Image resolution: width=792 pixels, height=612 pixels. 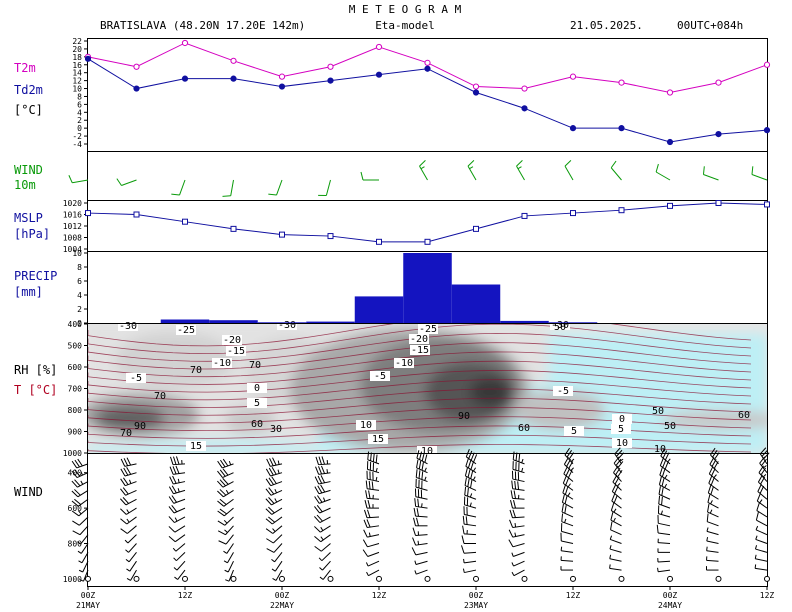 What do you see at coordinates (160, 396) in the screenshot?
I see `rh-contour-label: 70` at bounding box center [160, 396].